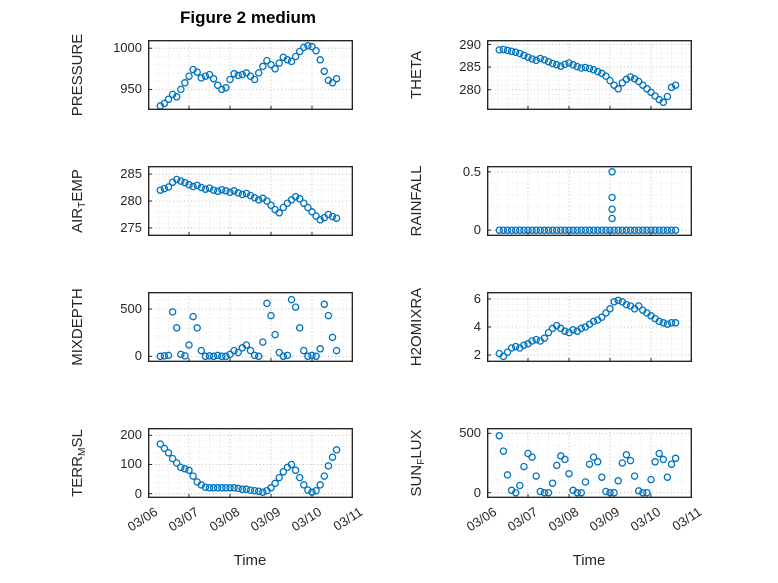 This screenshot has width=778, height=583. Describe the element at coordinates (131, 89) in the screenshot. I see `y-tick-label: 950` at that location.